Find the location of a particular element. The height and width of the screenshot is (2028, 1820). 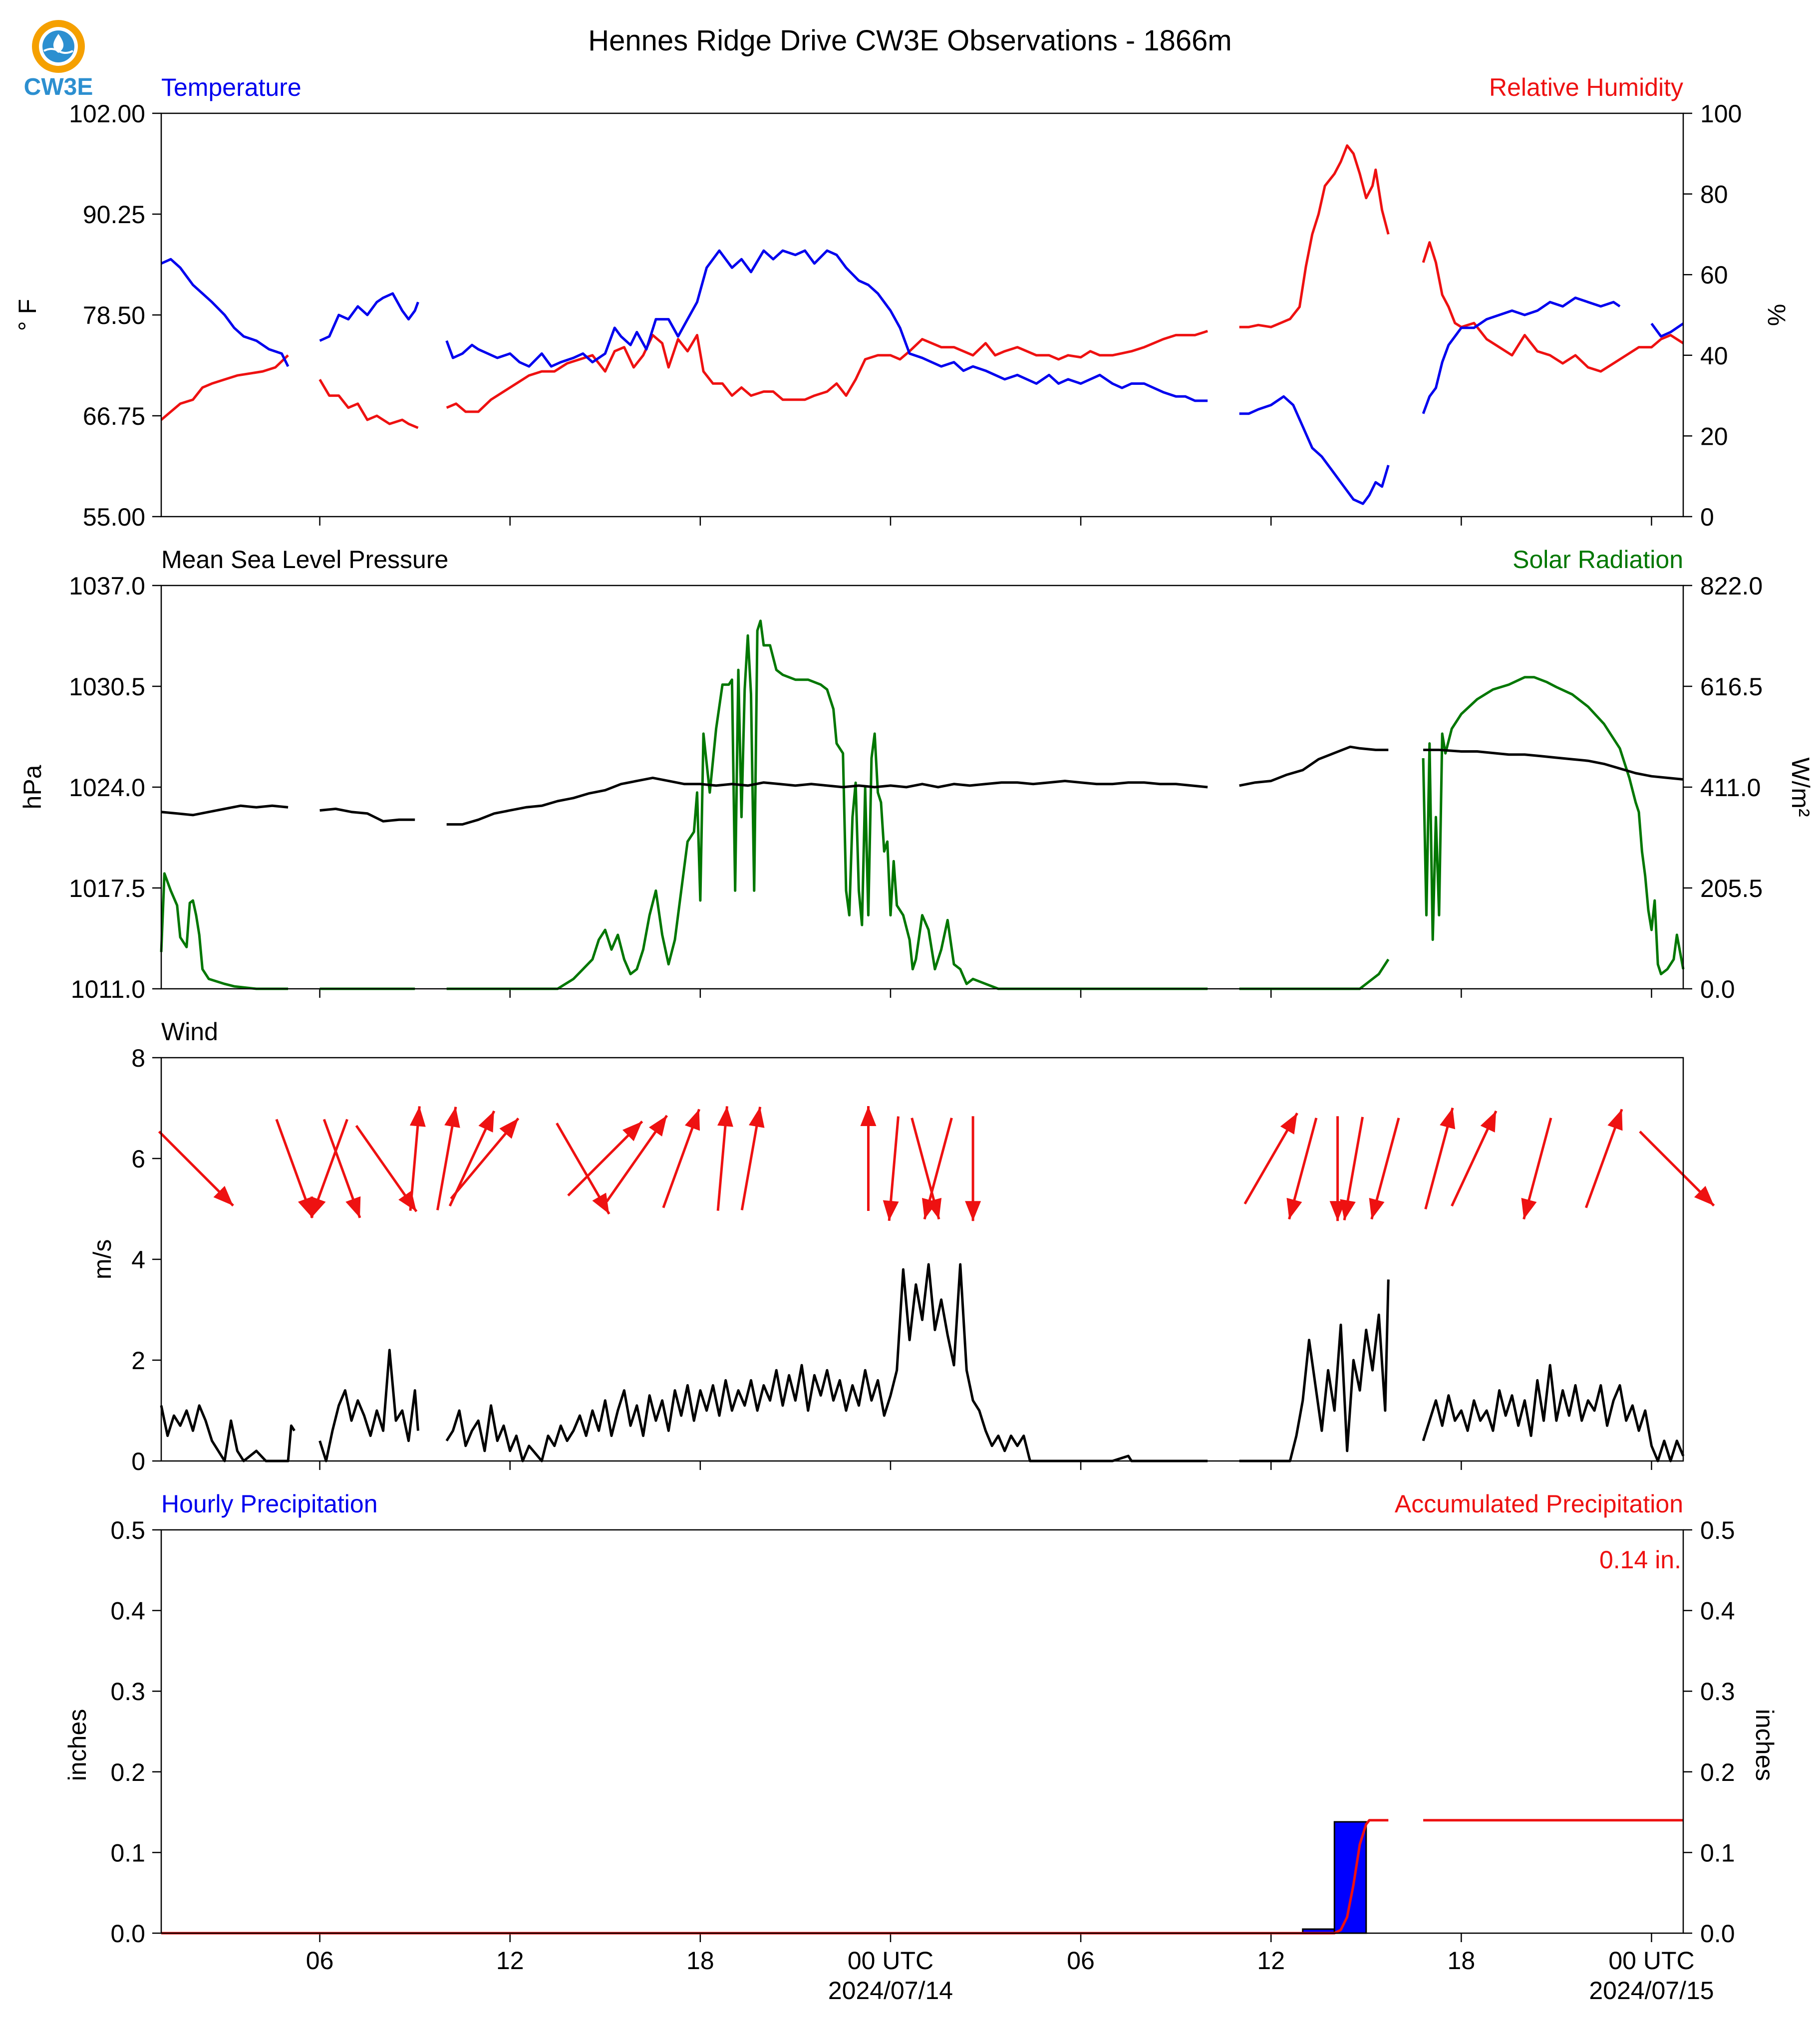

panel3-title-left: Wind is located at coordinates (189, 1032).